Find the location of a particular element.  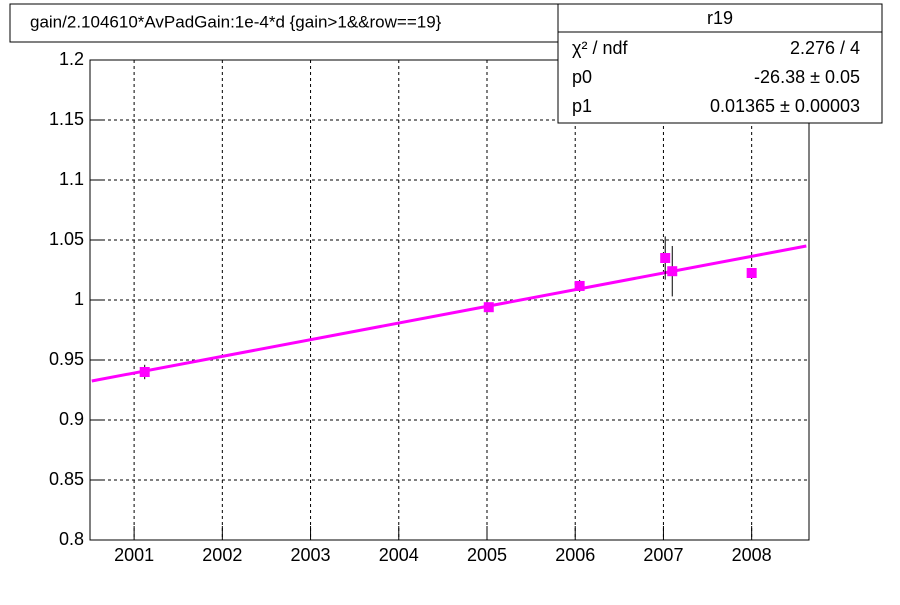

x-tick-label: 2008 is located at coordinates (752, 555).